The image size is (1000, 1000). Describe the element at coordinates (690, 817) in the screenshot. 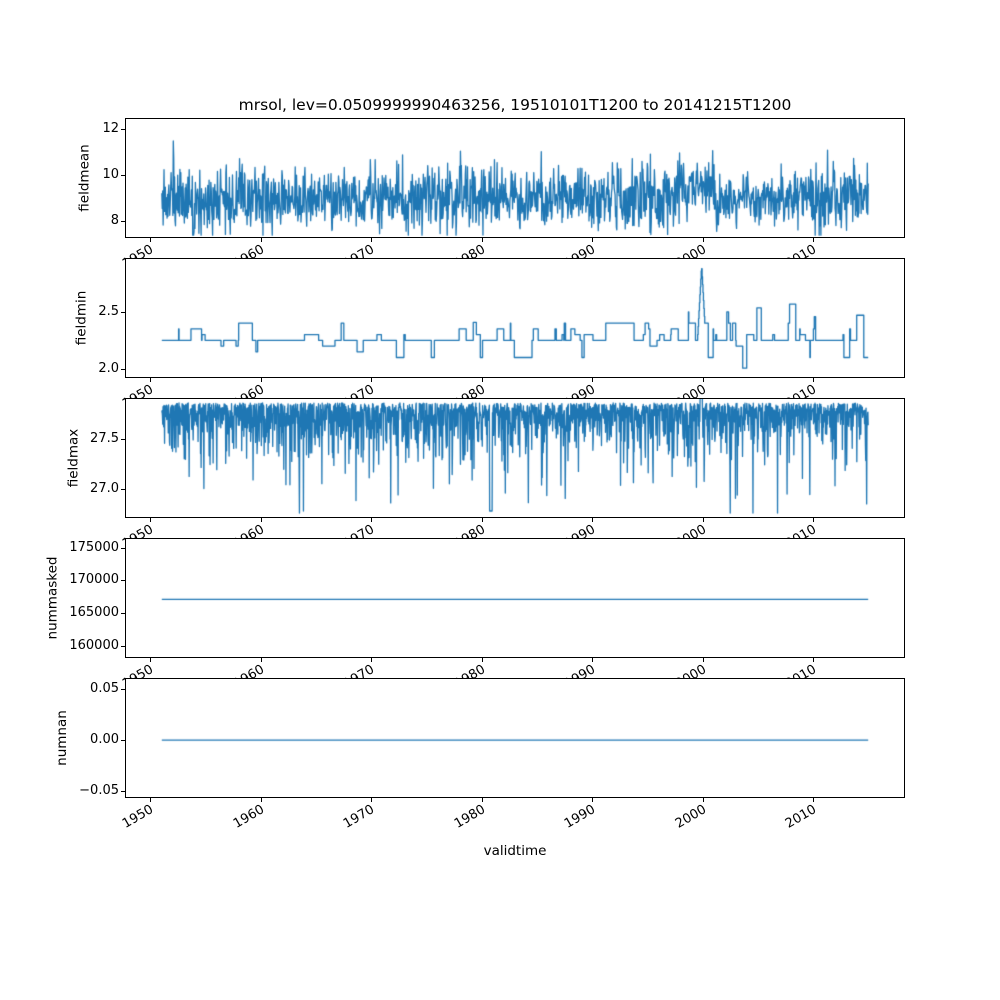

I see `x-tick-label: 2000` at that location.